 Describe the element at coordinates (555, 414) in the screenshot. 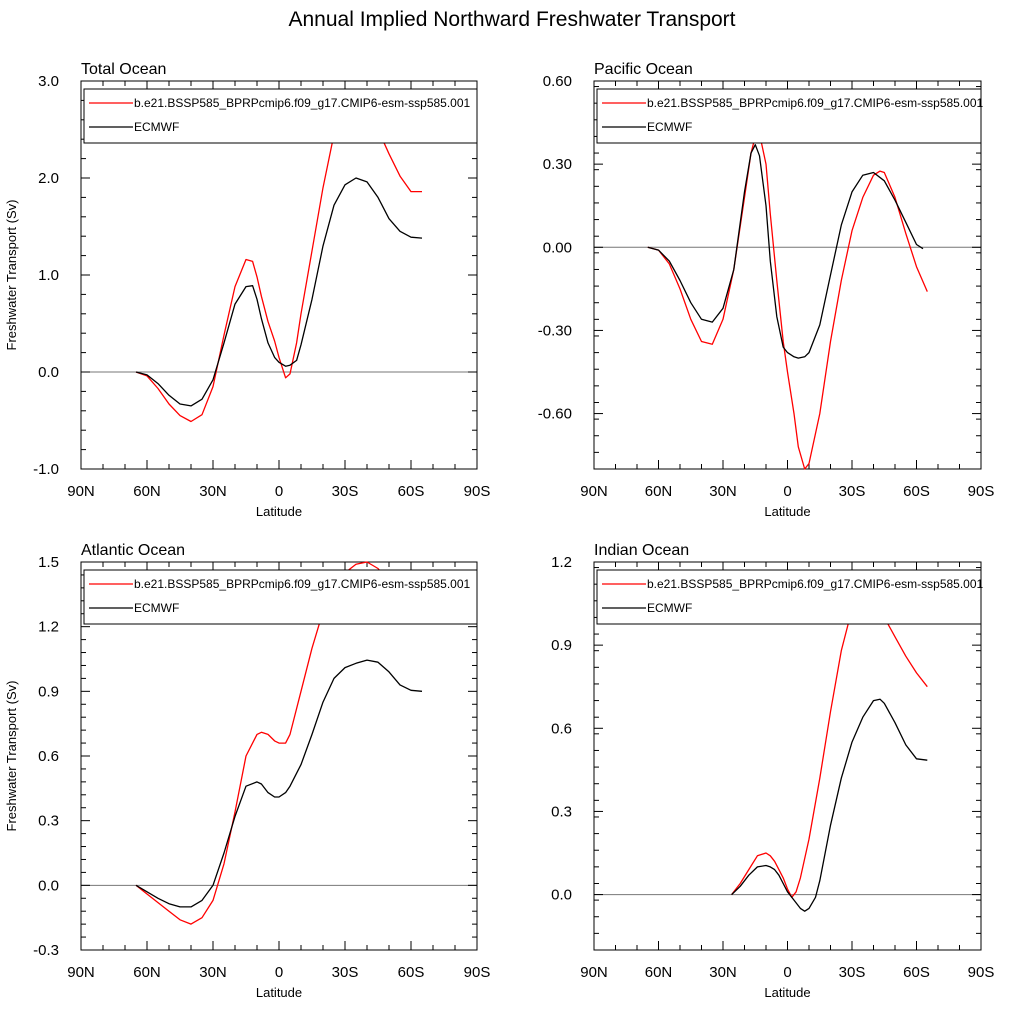

I see `y-tick-label: -0.60` at that location.